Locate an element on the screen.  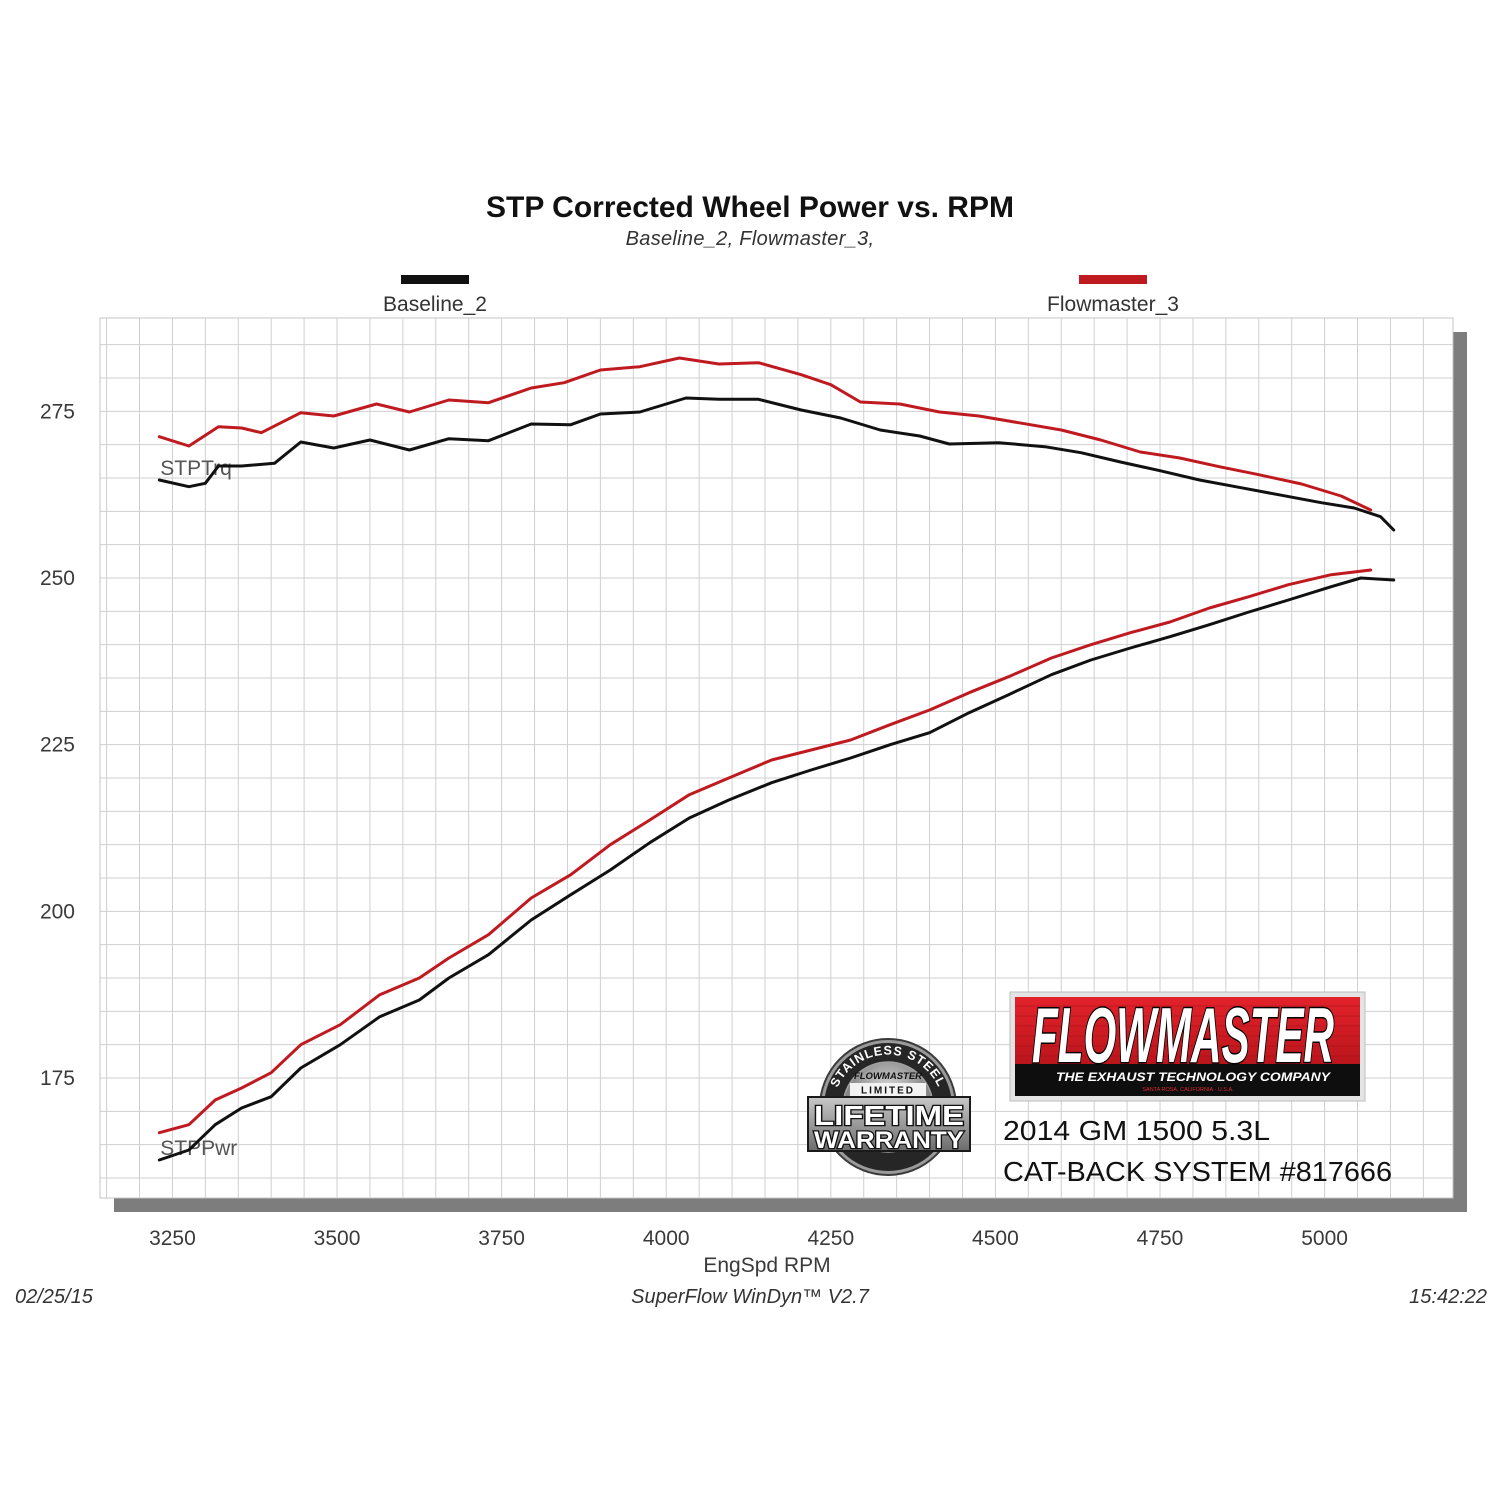
legend-swatch-flowmaster is located at coordinates (1113, 279).